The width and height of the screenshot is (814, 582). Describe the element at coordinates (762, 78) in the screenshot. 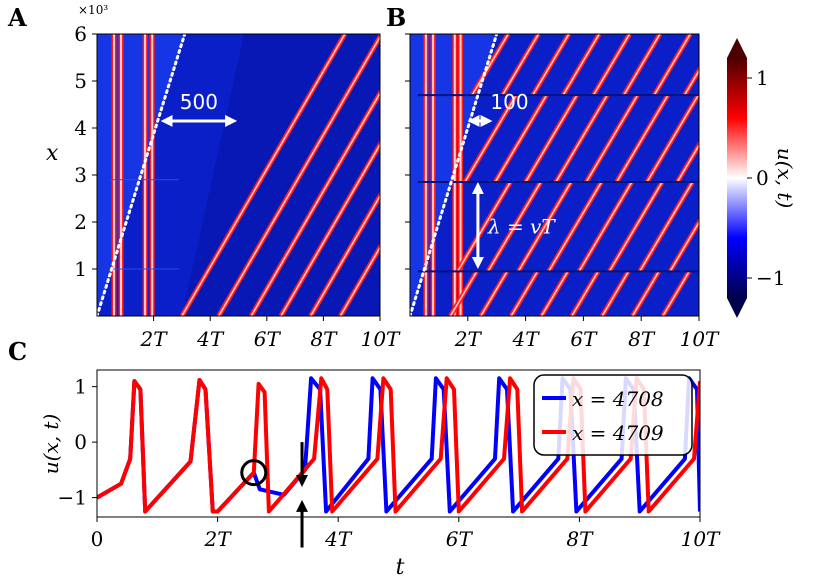

I see `colorbar-tick-label: 1` at that location.